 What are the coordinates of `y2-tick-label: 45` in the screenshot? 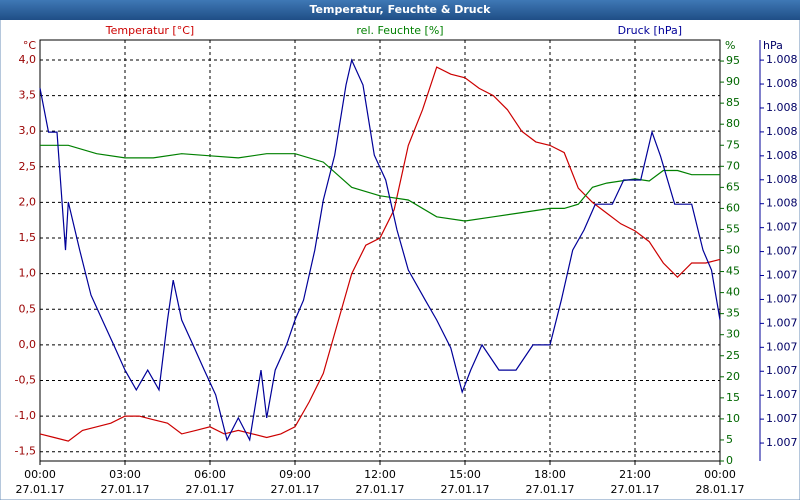 It's located at (733, 271).